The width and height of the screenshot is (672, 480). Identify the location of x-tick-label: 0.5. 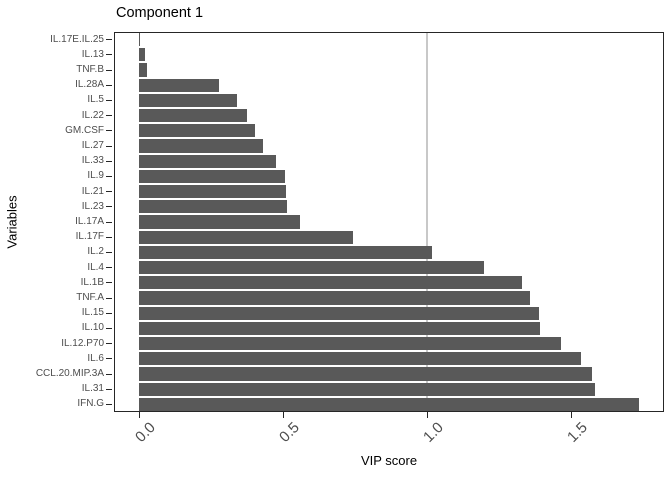
(290, 432).